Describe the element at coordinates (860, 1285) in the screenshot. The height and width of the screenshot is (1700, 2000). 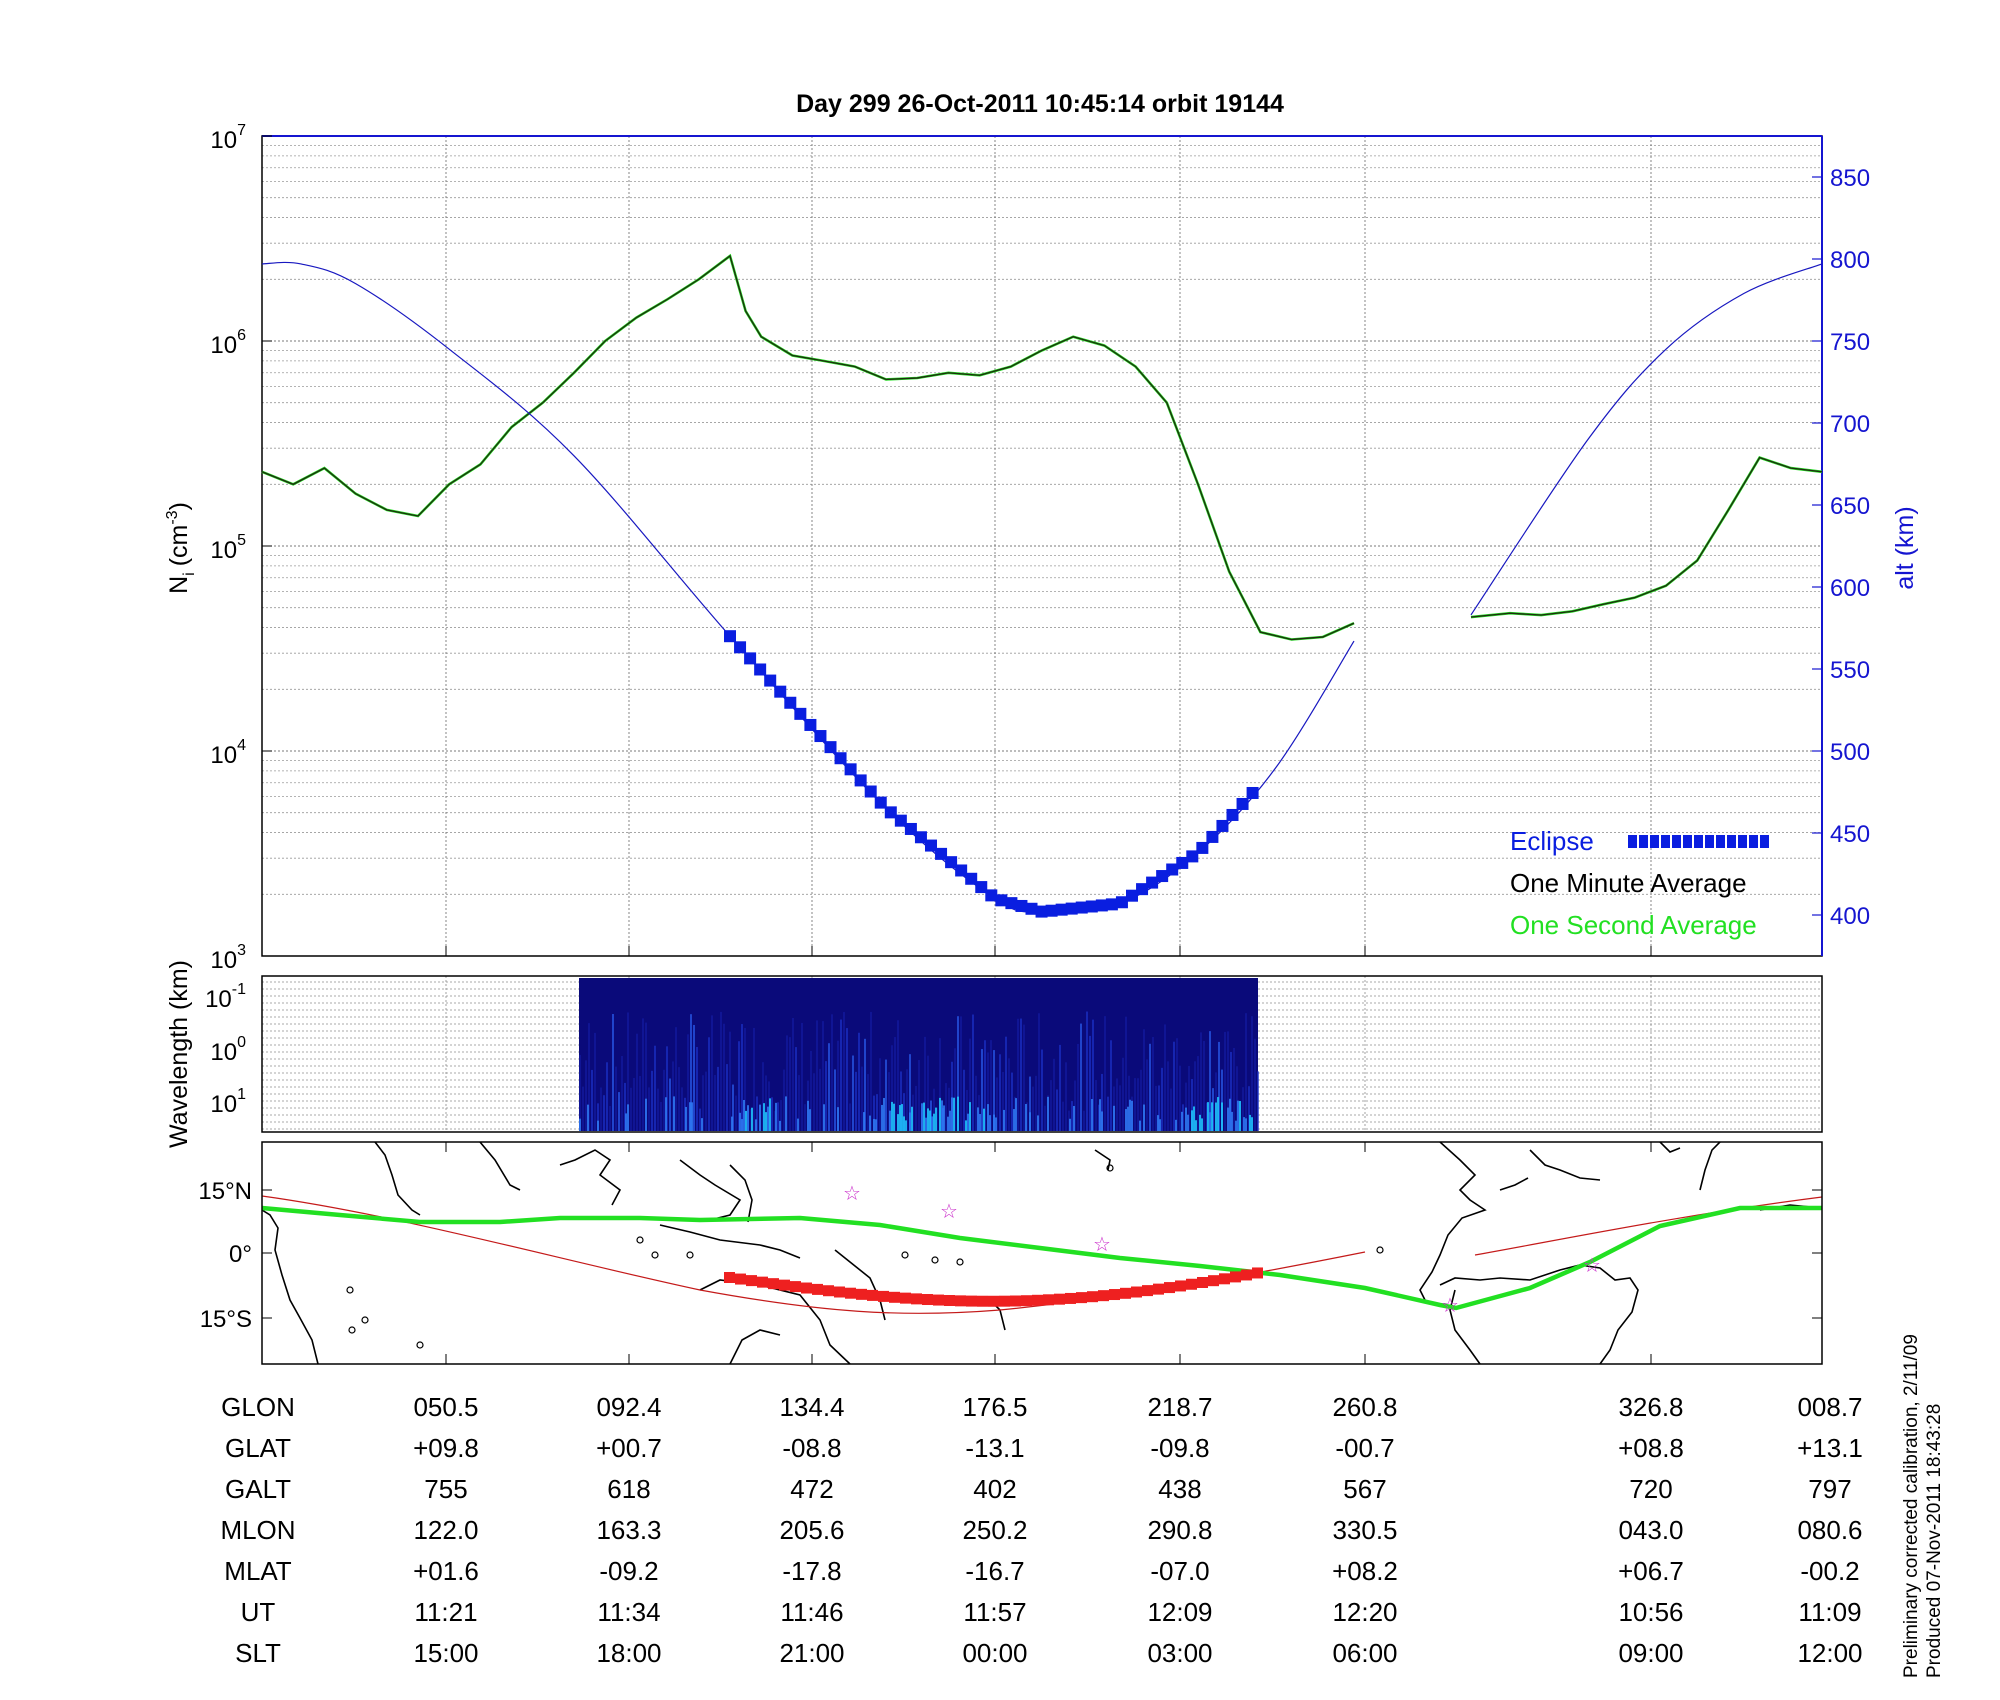
I see `coastline` at that location.